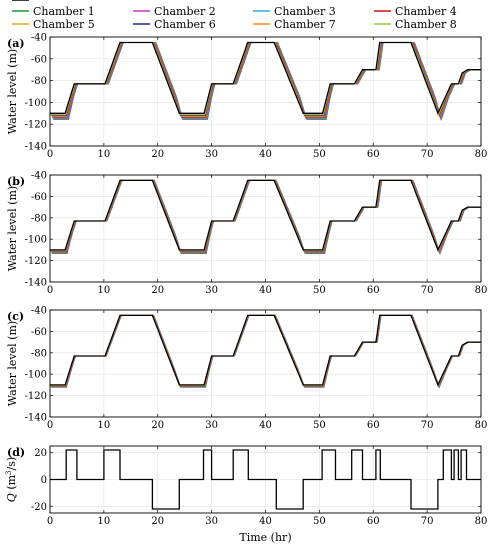 This screenshot has height=550, width=493. Describe the element at coordinates (305, 24) in the screenshot. I see `legend-label: Chamber 7` at that location.